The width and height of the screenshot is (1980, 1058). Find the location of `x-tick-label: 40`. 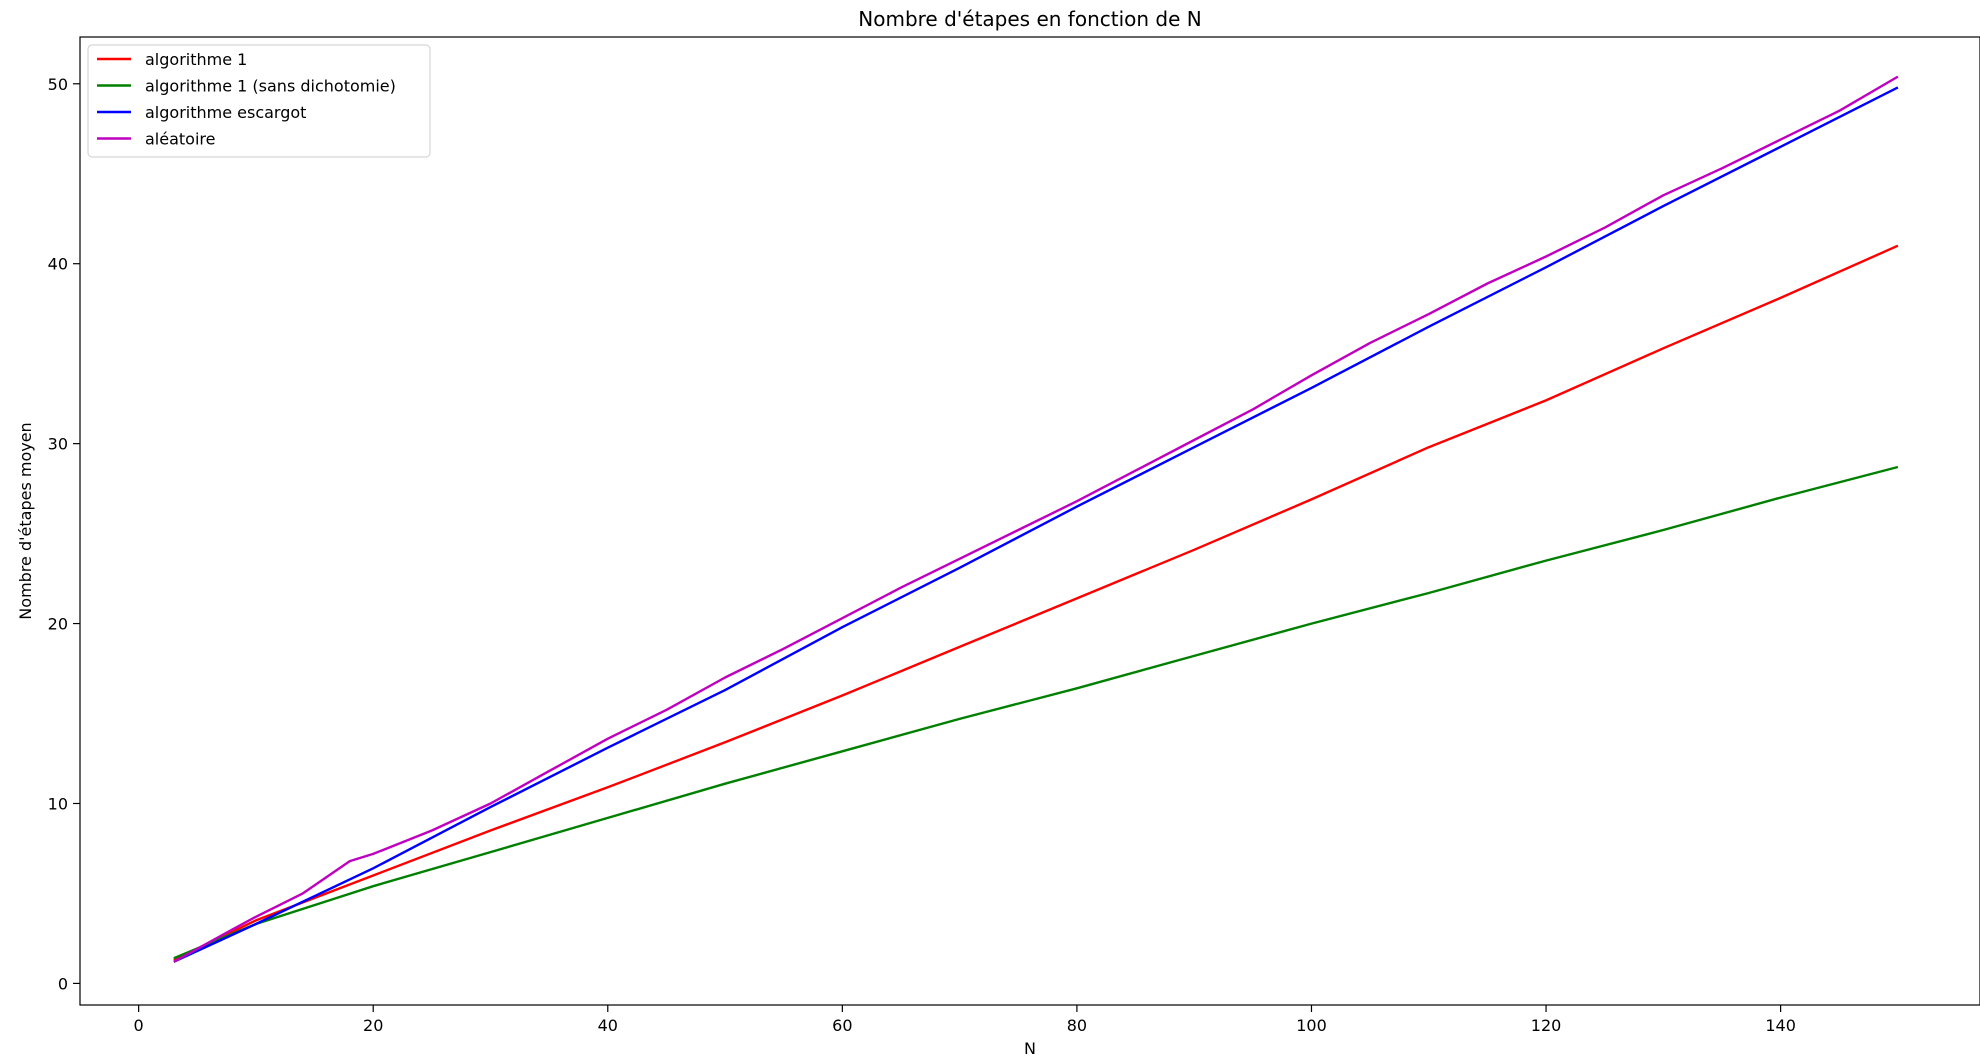

x-tick-label: 40 is located at coordinates (608, 1025).